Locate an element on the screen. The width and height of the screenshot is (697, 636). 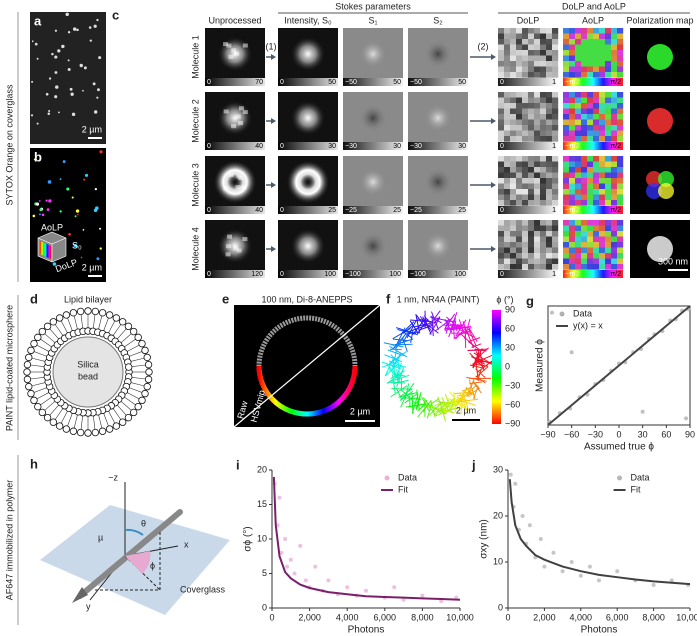
x-tick-label: 8,000 is located at coordinates (653, 617).